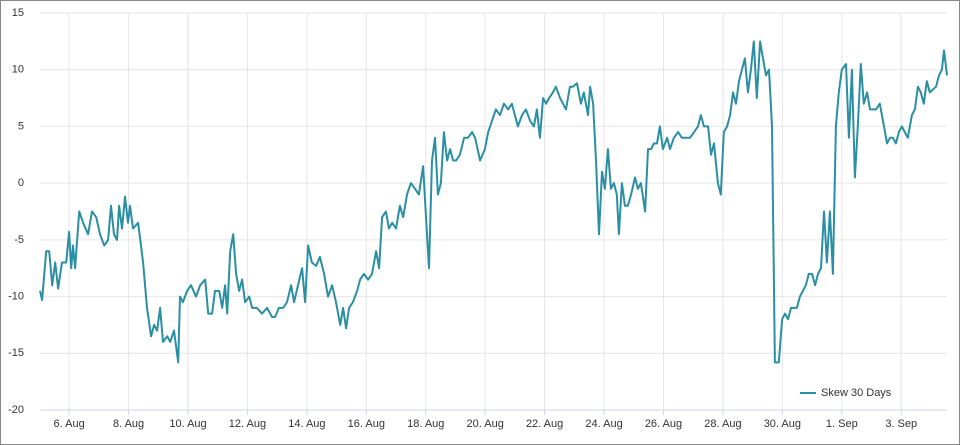  What do you see at coordinates (722, 424) in the screenshot?
I see `x-tick-label: 28. Aug` at bounding box center [722, 424].